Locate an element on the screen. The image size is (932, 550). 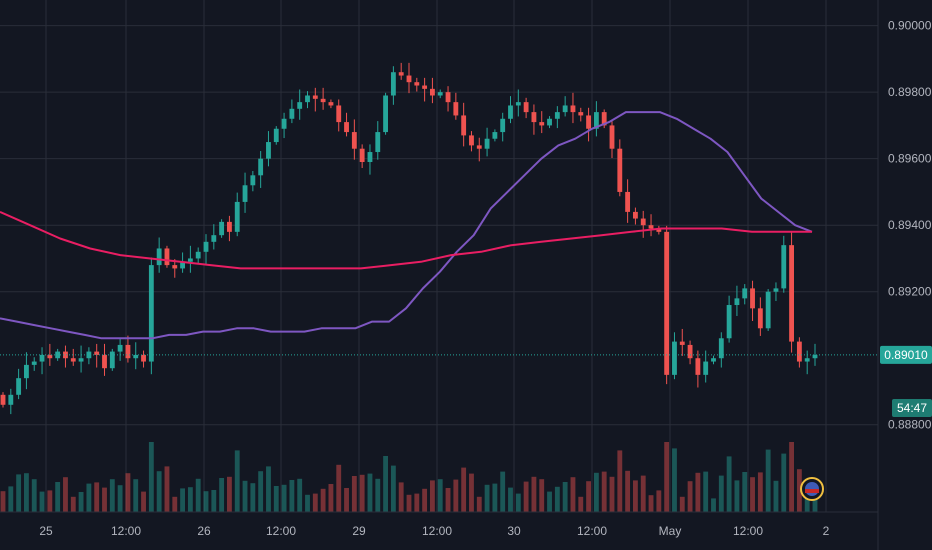
y-tick-label: 0.89400 is located at coordinates (910, 225).